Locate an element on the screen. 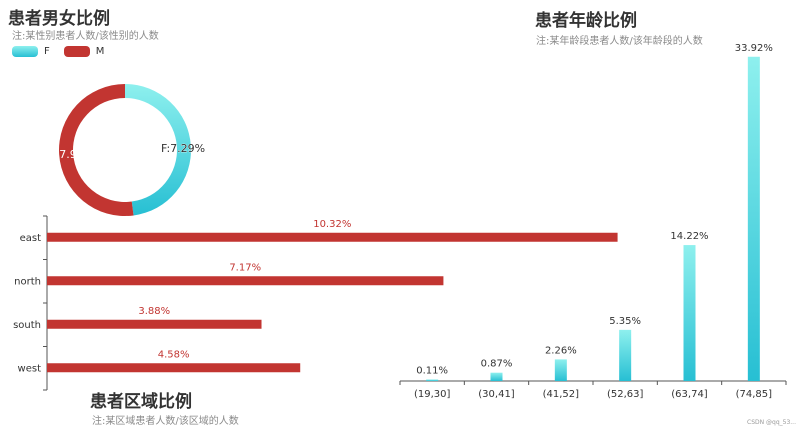  age-data-label: 0.87% is located at coordinates (497, 364).